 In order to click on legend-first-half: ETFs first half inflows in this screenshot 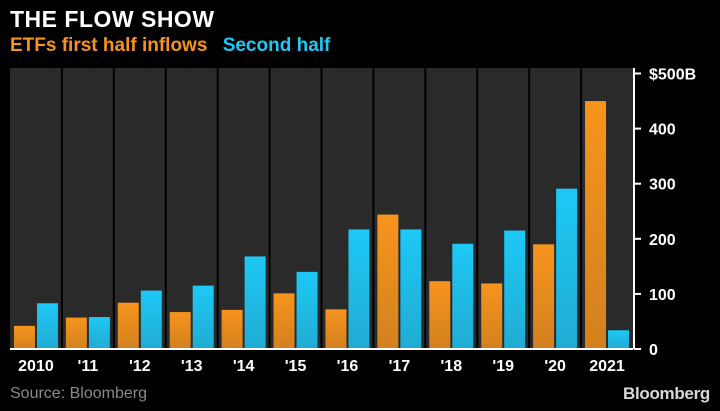, I will do `click(109, 45)`.